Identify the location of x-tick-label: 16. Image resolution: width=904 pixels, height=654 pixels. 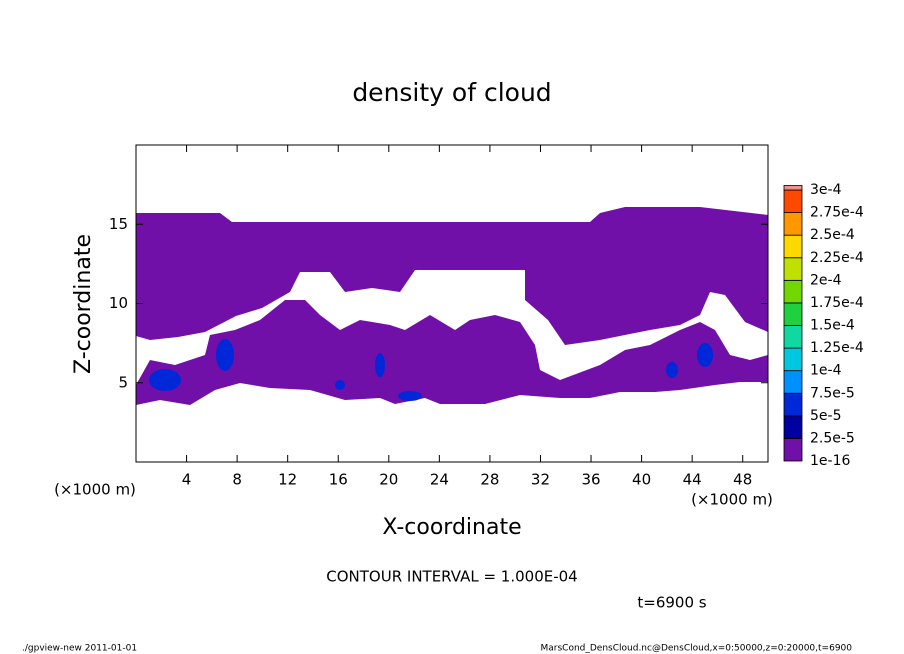
(338, 480).